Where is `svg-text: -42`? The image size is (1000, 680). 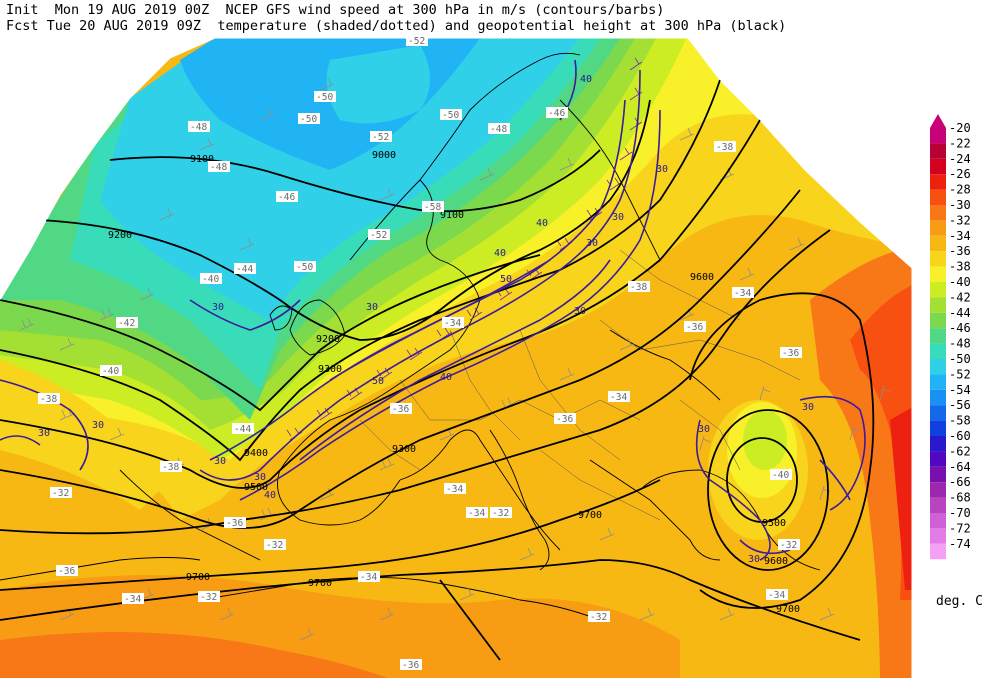 svg-text: -42 is located at coordinates (126, 323).